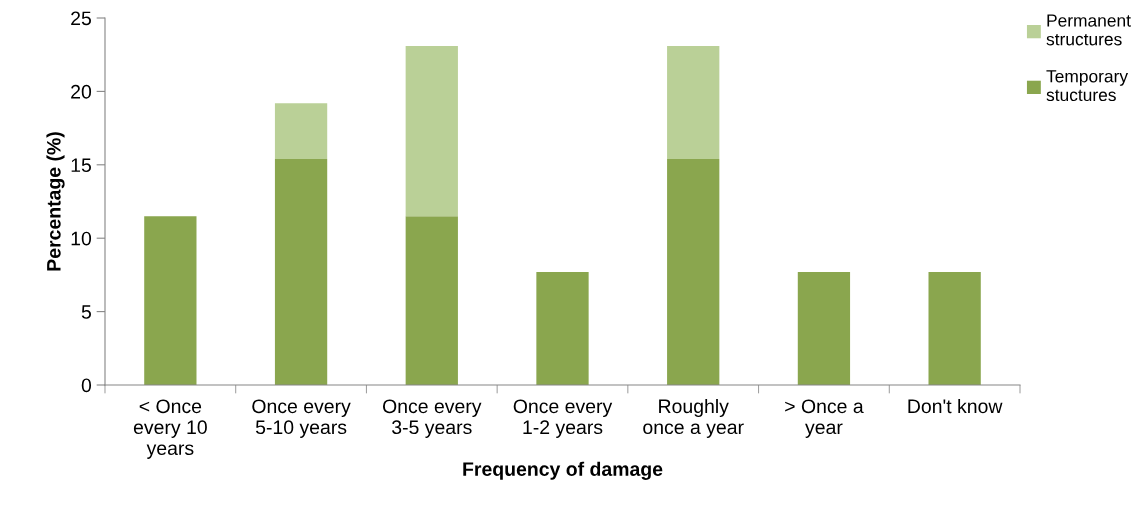  What do you see at coordinates (81, 238) in the screenshot?
I see `y-tick-label: 10` at bounding box center [81, 238].